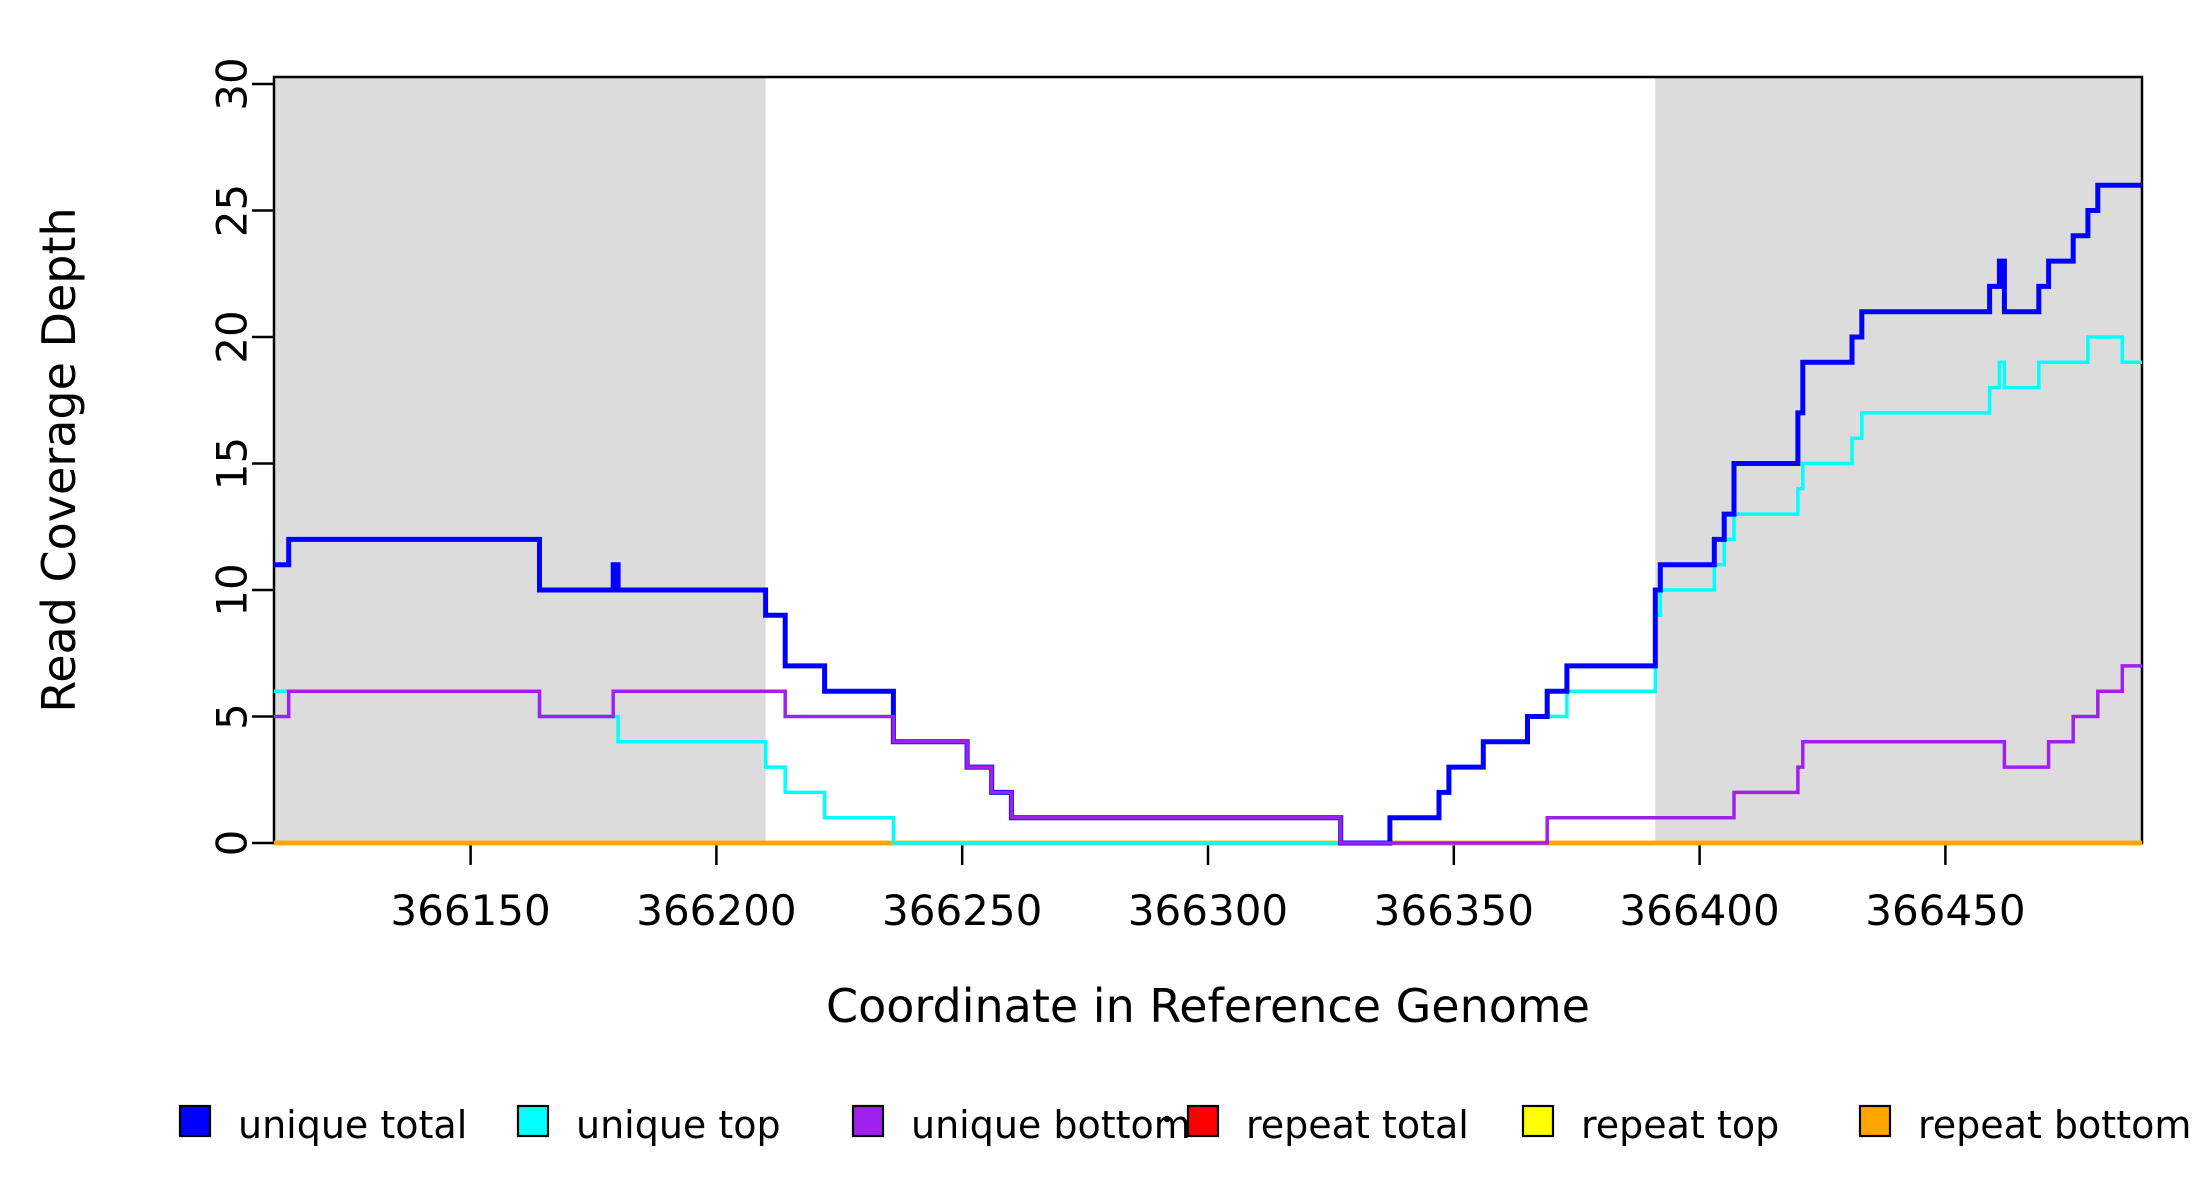 The width and height of the screenshot is (2200, 1200). What do you see at coordinates (232, 716) in the screenshot?
I see `y-tick-label: 5` at bounding box center [232, 716].